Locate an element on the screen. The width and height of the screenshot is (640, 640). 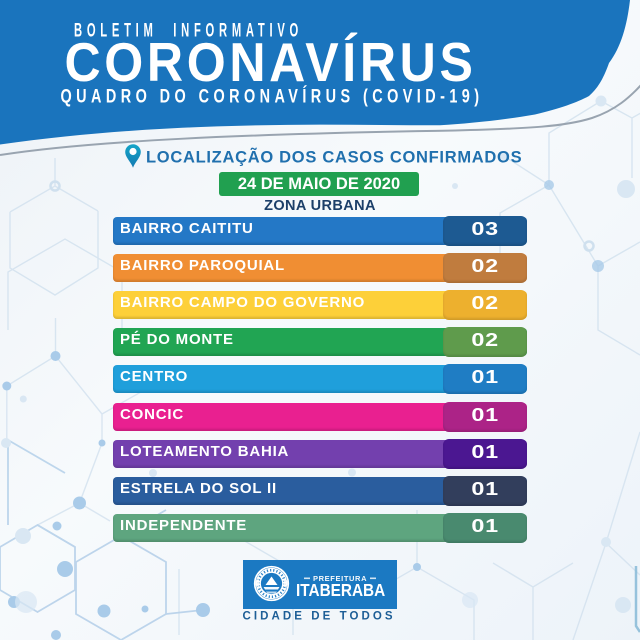
svg-text: PREFEITURA is located at coordinates (340, 578).